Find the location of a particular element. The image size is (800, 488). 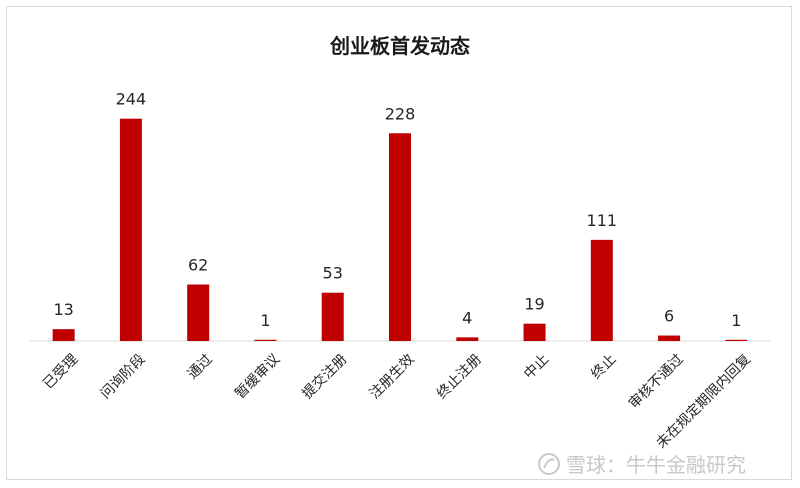

x-tick-label-7: 中止 is located at coordinates (536, 366).